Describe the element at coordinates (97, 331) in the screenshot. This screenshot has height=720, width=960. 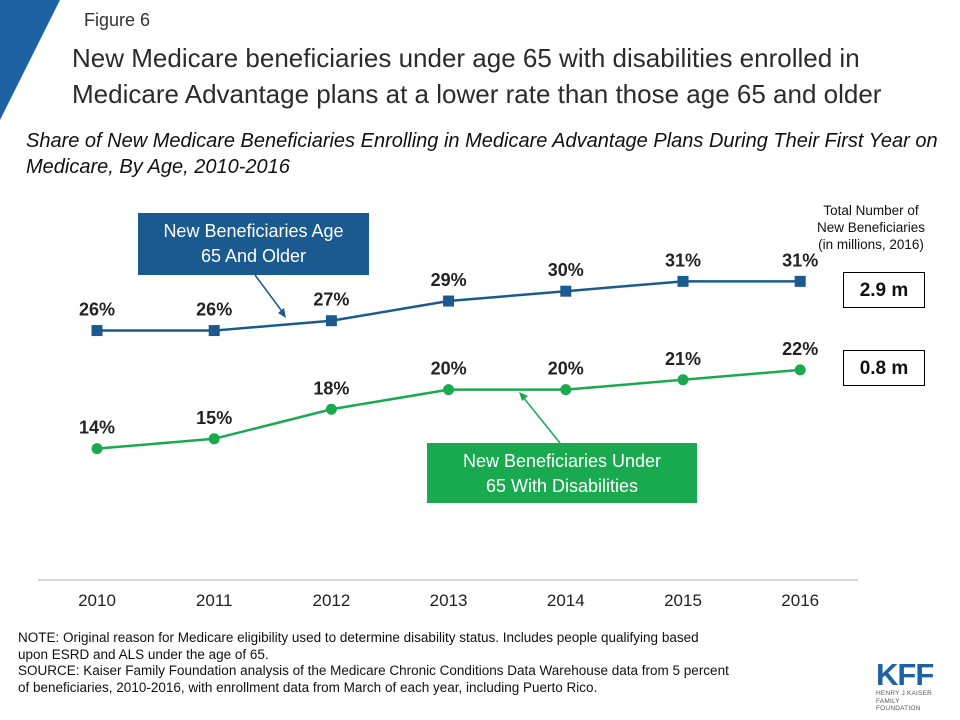
I see `data-point-s0-2010` at that location.